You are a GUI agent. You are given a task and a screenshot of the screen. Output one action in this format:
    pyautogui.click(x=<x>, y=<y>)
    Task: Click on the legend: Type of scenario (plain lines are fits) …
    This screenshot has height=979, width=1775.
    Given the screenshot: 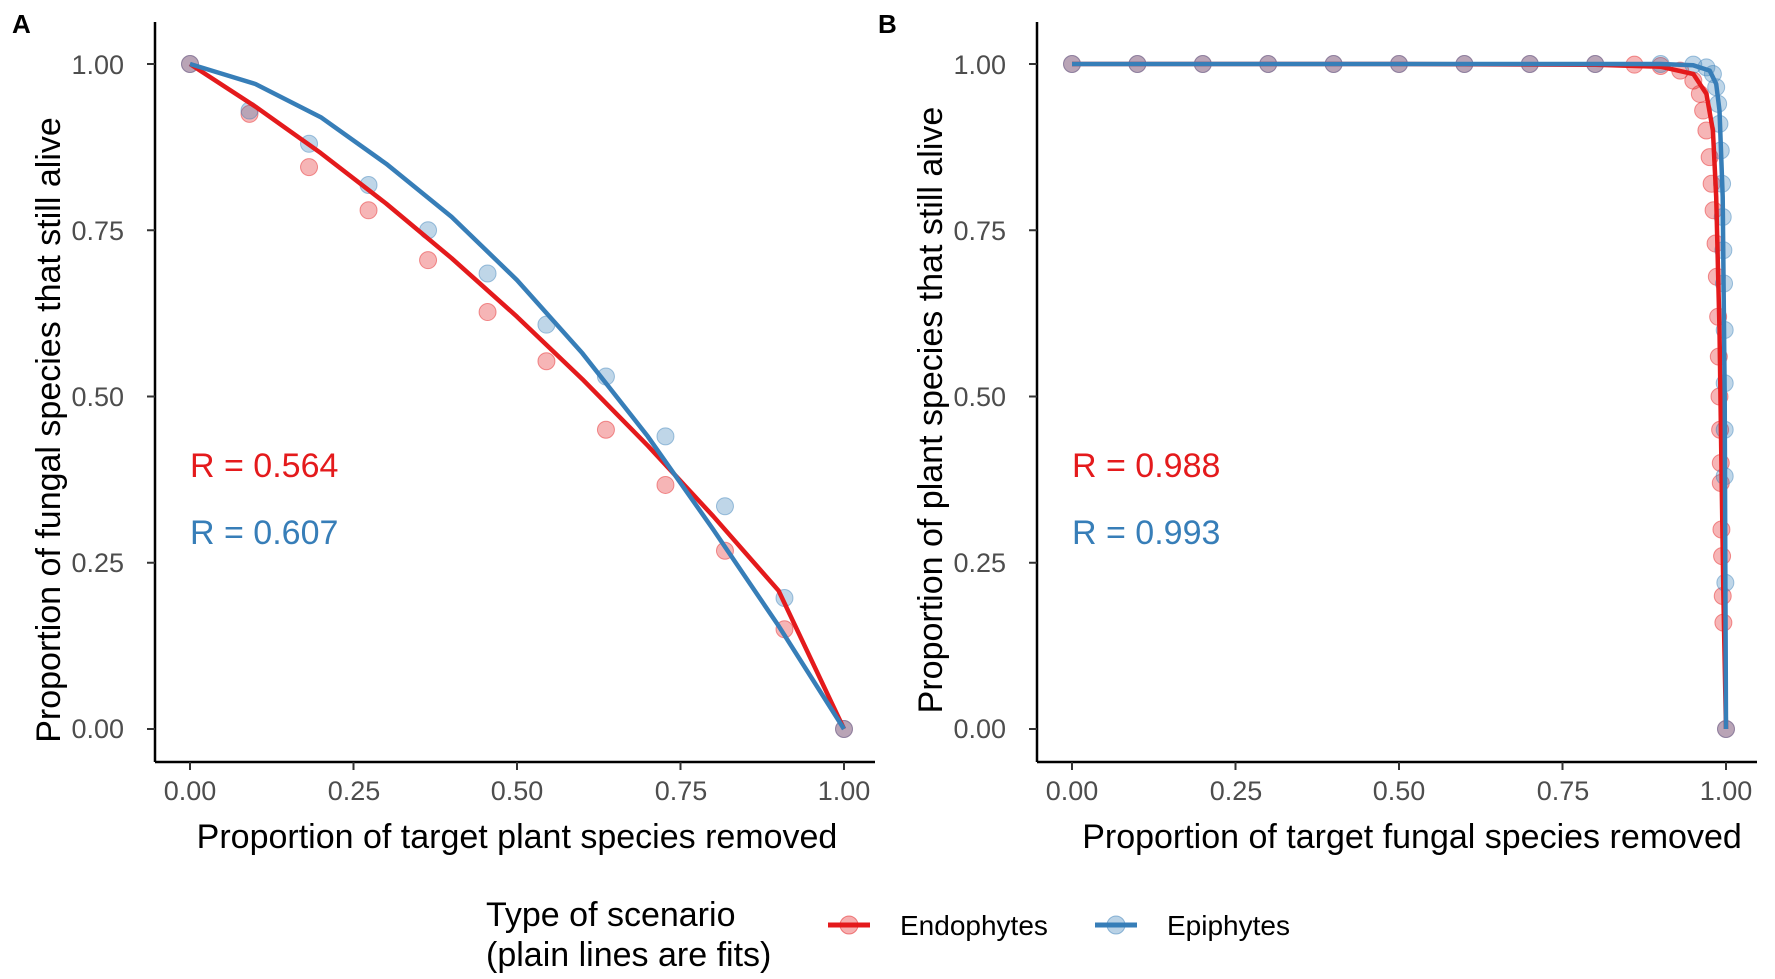 What is the action you would take?
    pyautogui.click(x=888, y=935)
    